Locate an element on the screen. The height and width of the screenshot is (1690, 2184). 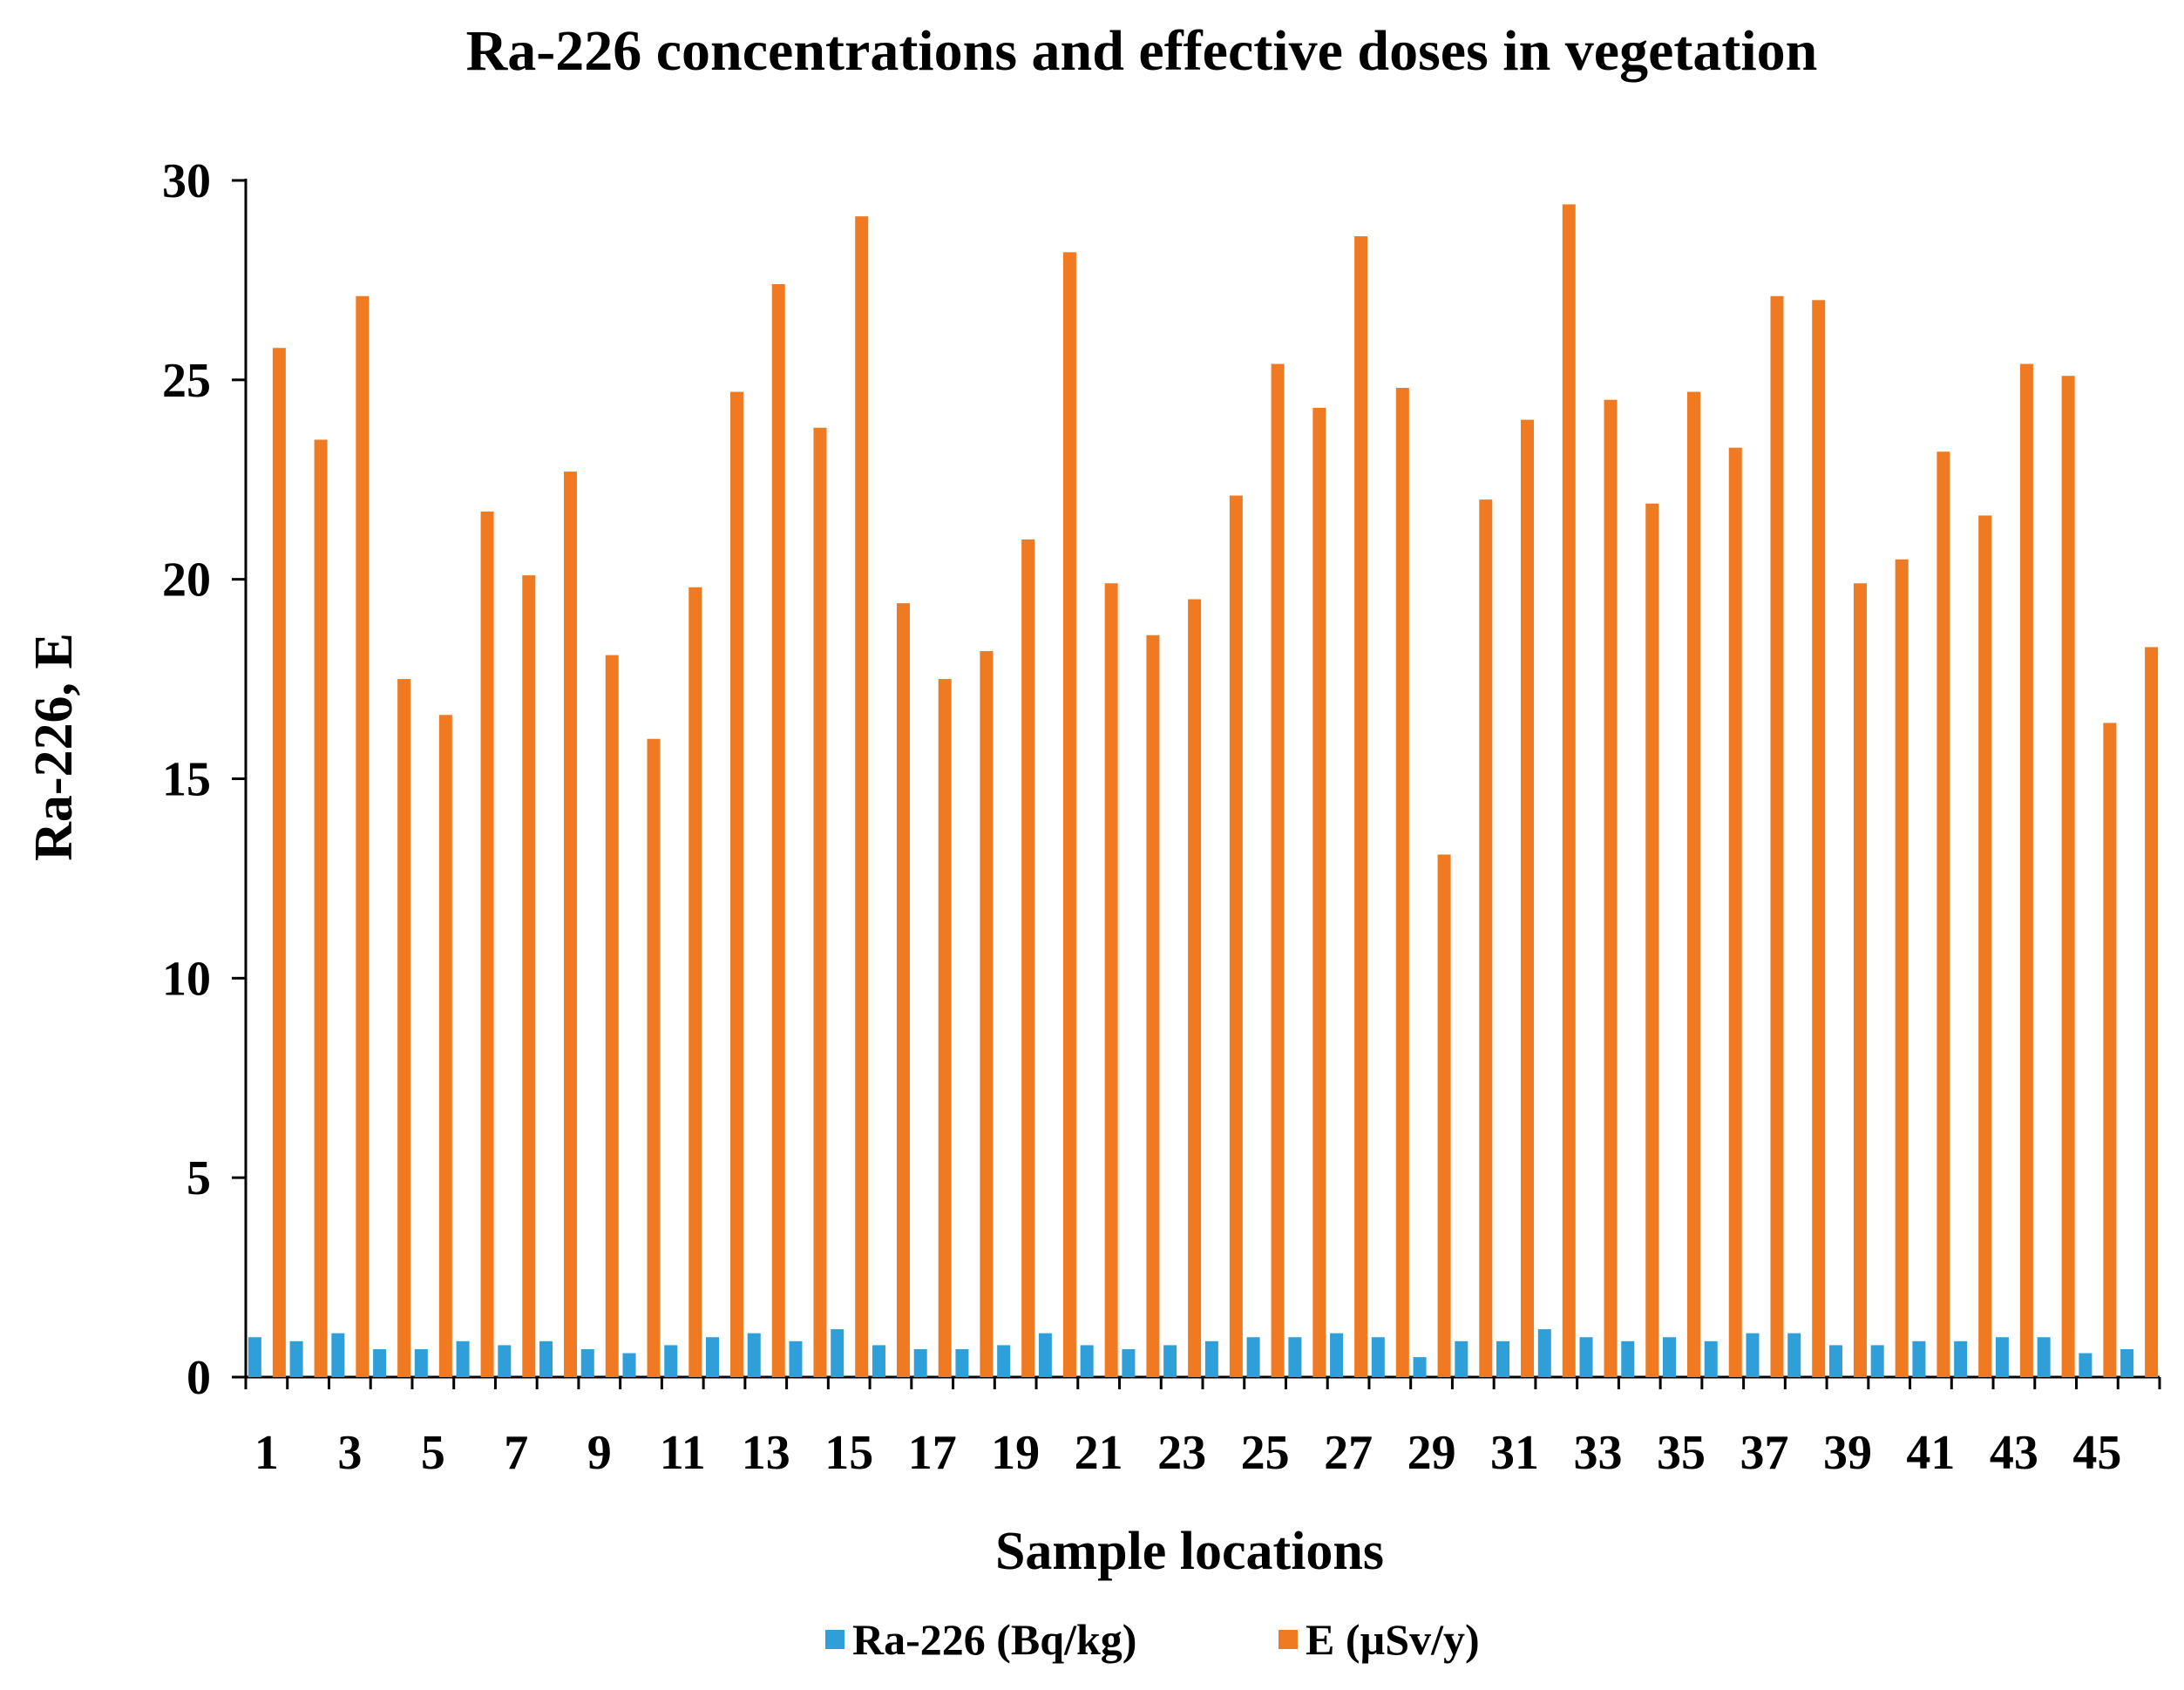
x-tick-label: 7 is located at coordinates (516, 1453).